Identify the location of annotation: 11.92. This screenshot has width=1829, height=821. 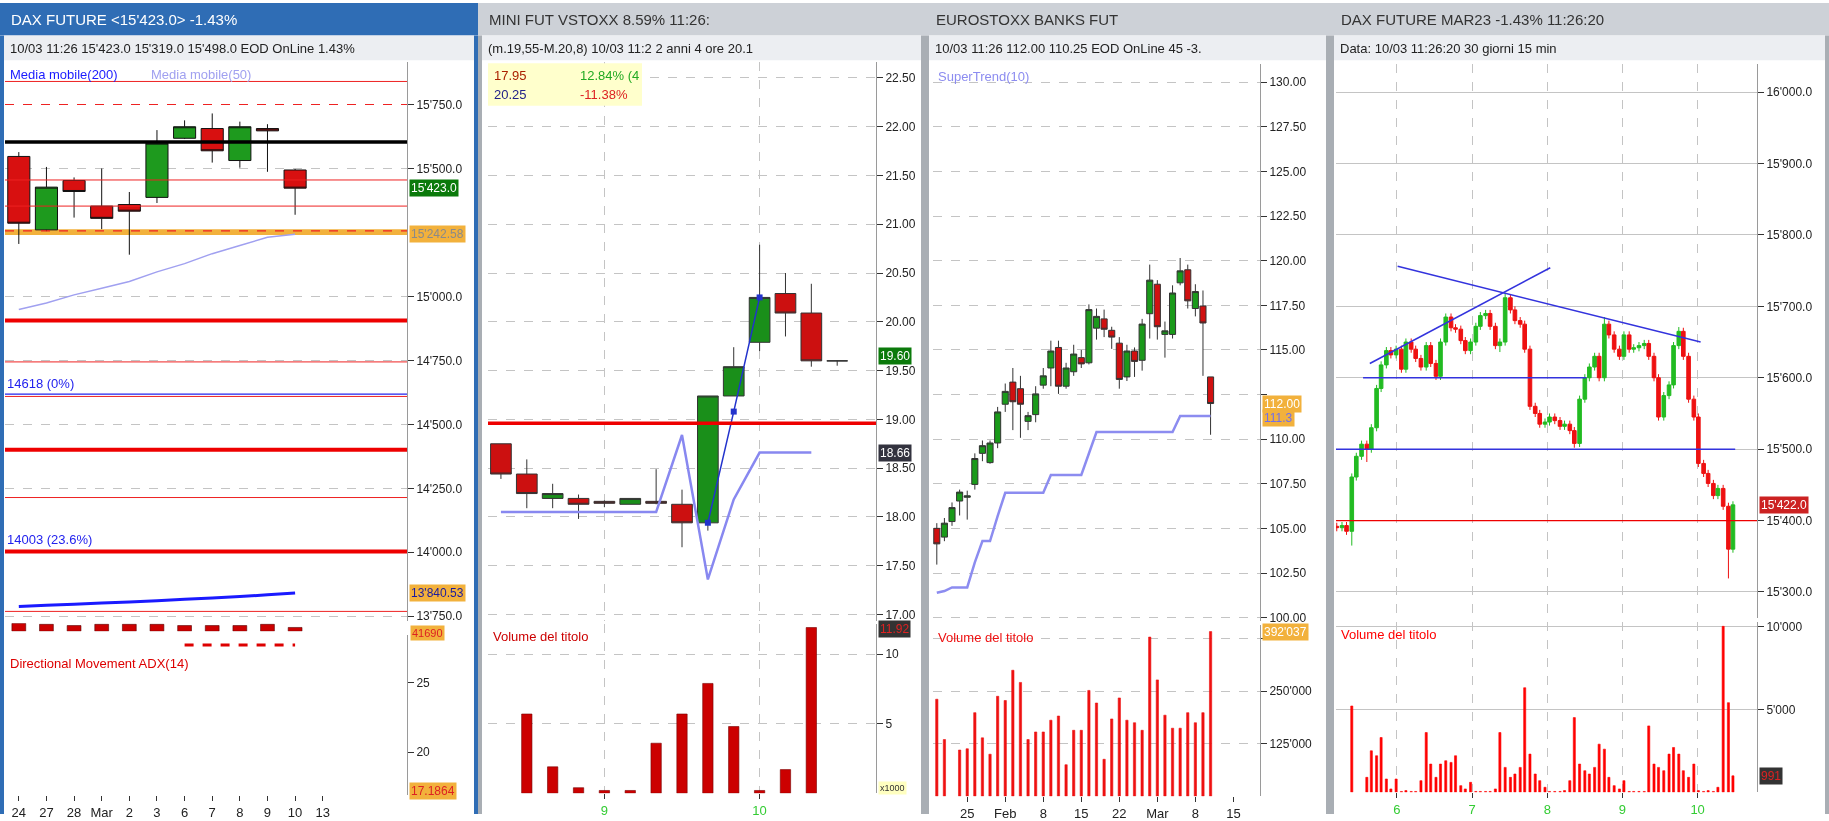
(895, 629).